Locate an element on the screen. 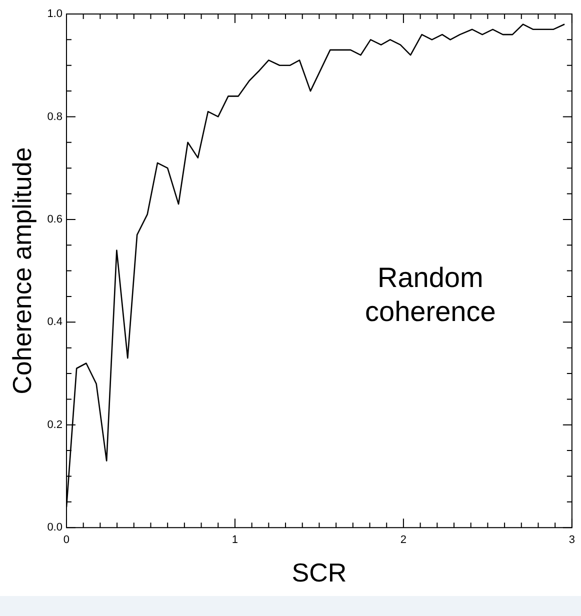  x-tick-label: 2 is located at coordinates (403, 540).